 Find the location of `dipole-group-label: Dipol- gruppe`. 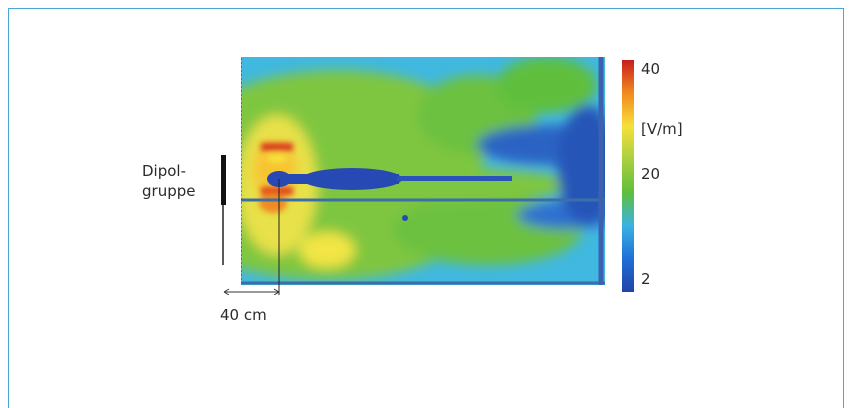

dipole-group-label: Dipol- gruppe is located at coordinates (168, 181).